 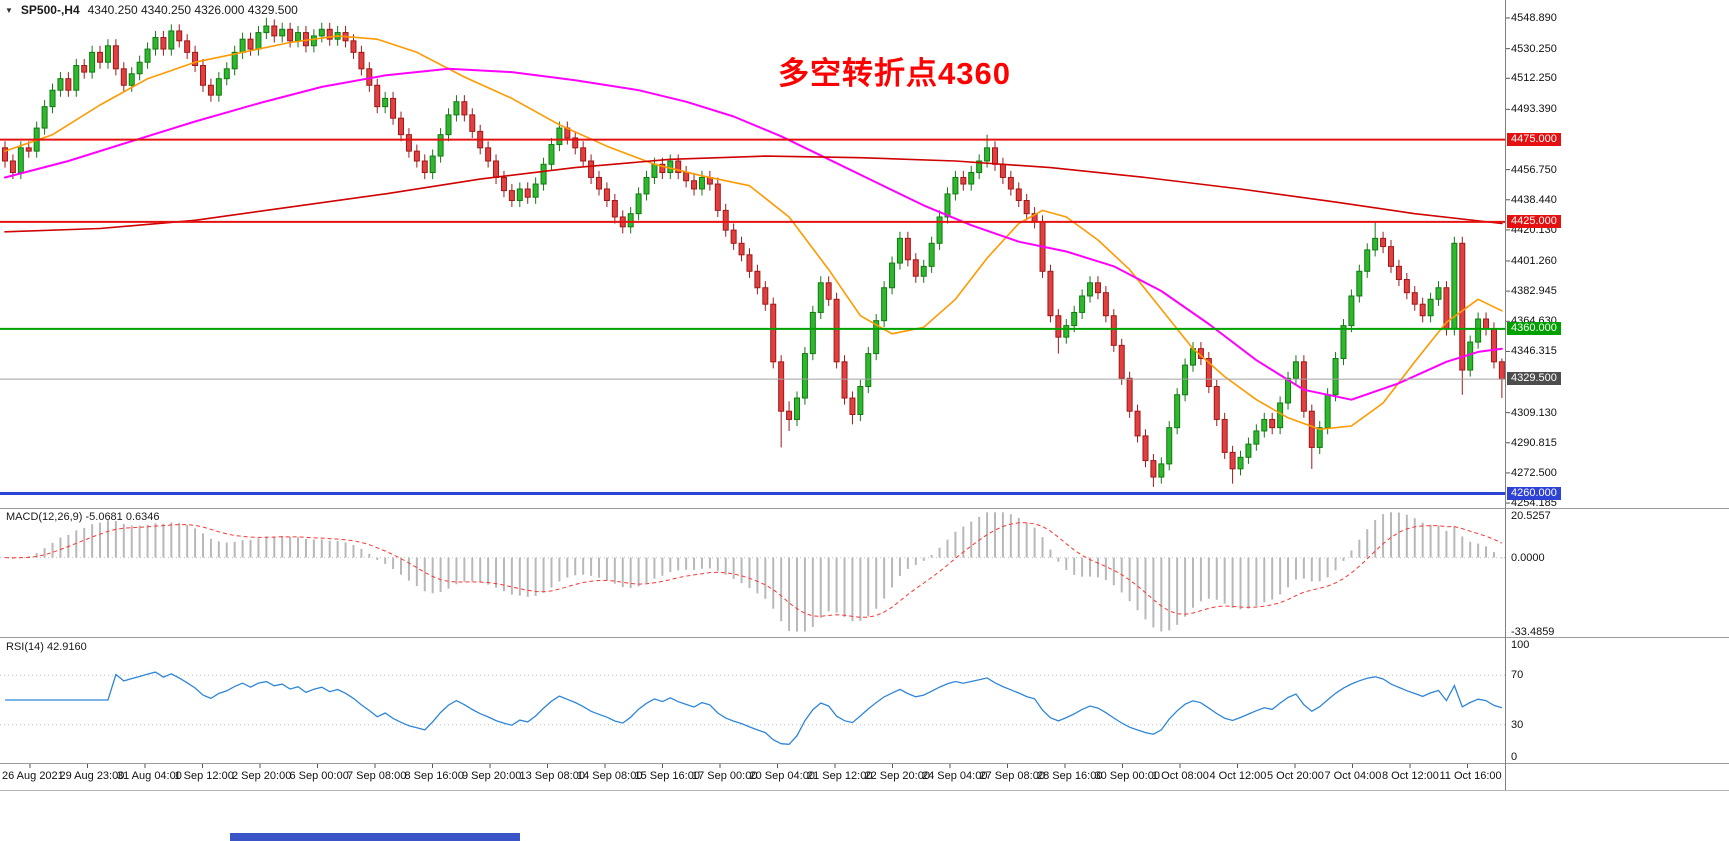 I want to click on price-line-label-4360.000: 4360.000, so click(x=1534, y=328).